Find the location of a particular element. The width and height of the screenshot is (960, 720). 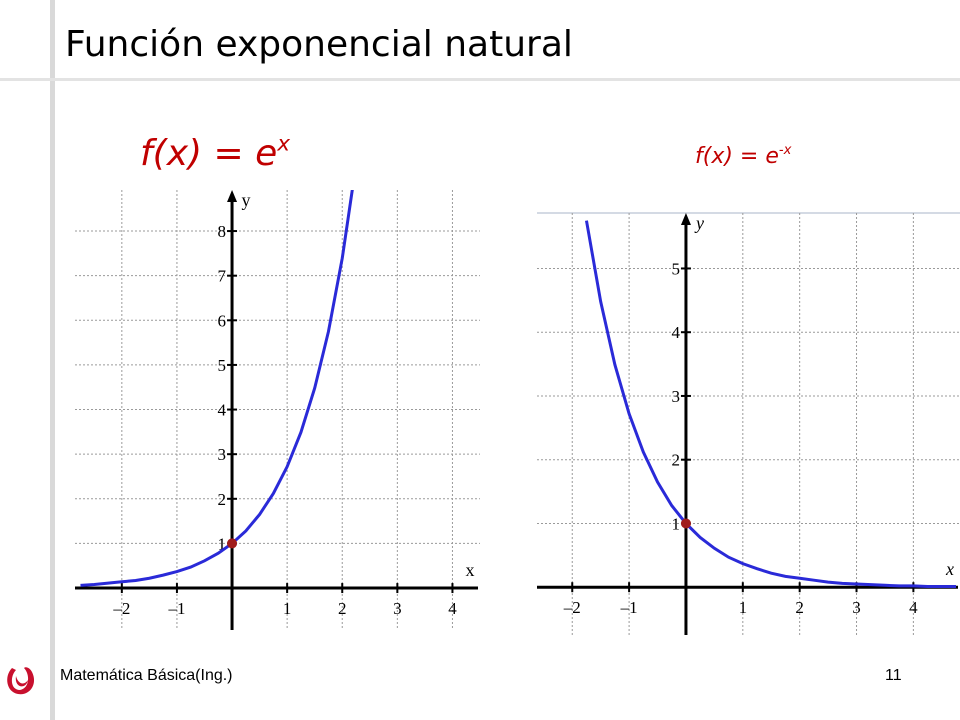

page-number: 11 is located at coordinates (893, 675).